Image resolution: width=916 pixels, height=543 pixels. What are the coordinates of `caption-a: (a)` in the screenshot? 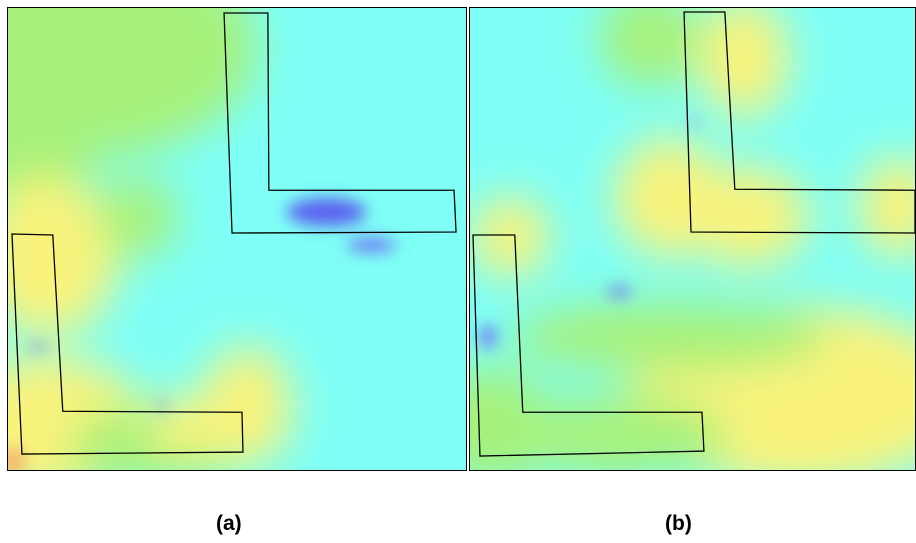 It's located at (229, 523).